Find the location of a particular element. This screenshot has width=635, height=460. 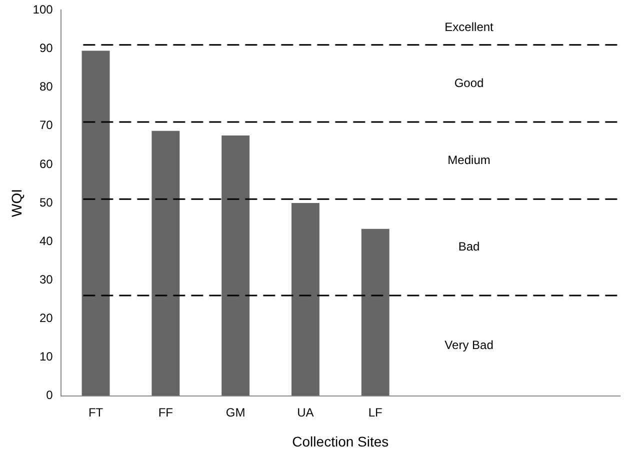

y-axis-title: WQI is located at coordinates (16, 203).